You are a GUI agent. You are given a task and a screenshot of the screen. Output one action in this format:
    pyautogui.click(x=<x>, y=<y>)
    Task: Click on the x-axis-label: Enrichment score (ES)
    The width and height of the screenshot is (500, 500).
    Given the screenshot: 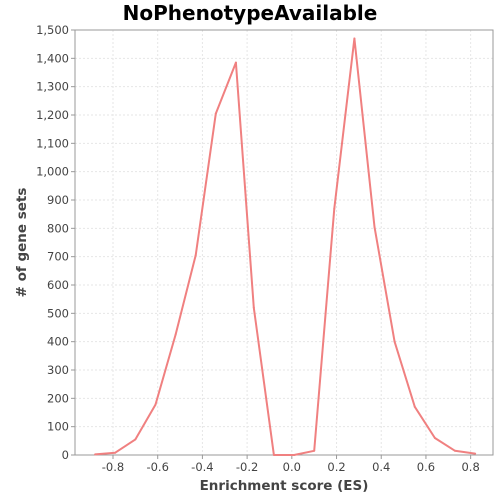 What is the action you would take?
    pyautogui.click(x=284, y=486)
    